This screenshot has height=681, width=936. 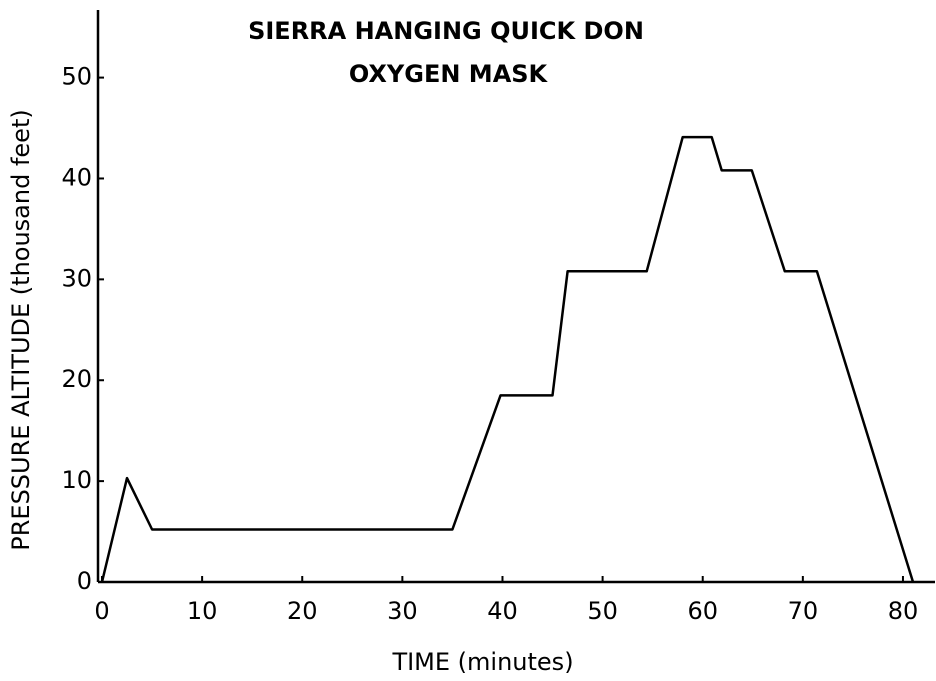 What do you see at coordinates (449, 74) in the screenshot?
I see `chart-subtitle: OXYGEN MASK` at bounding box center [449, 74].